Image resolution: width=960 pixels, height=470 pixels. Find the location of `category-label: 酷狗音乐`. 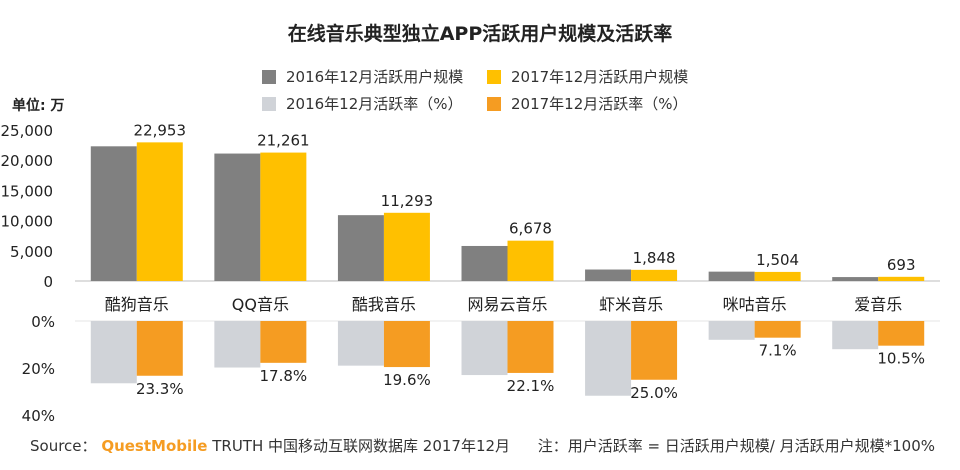

category-label: 酷狗音乐 is located at coordinates (137, 304).